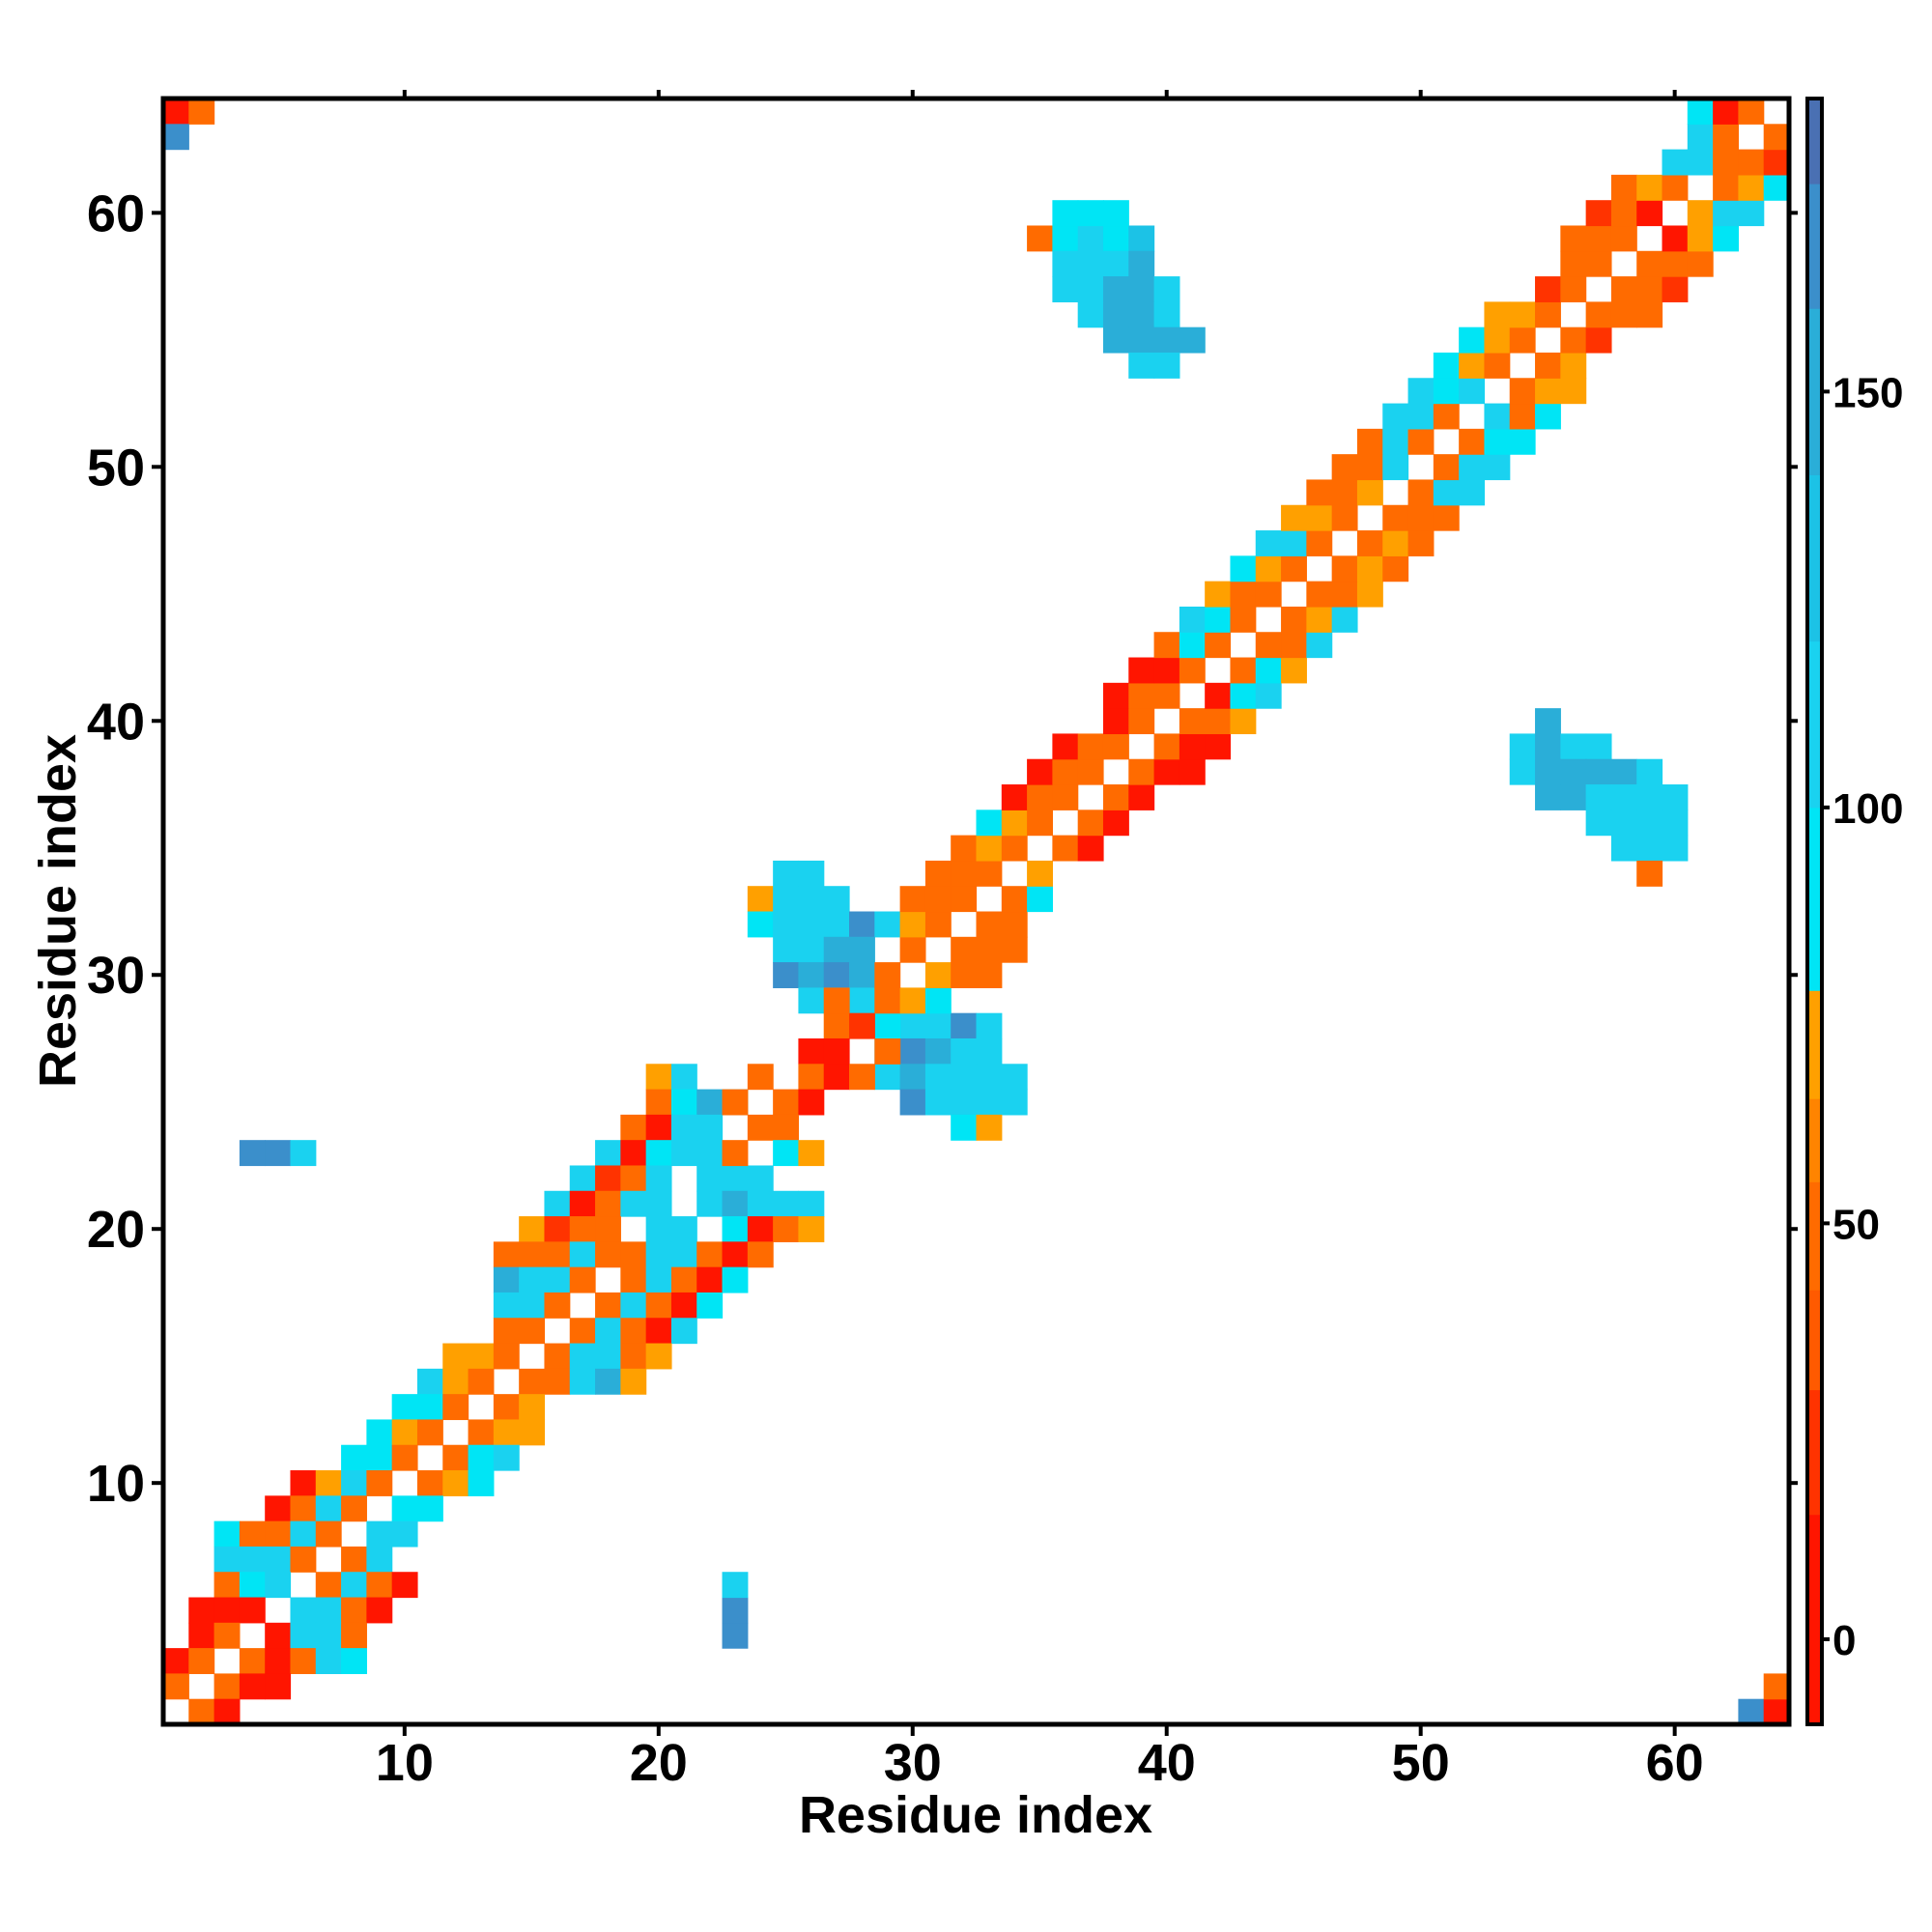 This screenshot has width=1932, height=1932. I want to click on y-tick-label: 50, so click(116, 468).